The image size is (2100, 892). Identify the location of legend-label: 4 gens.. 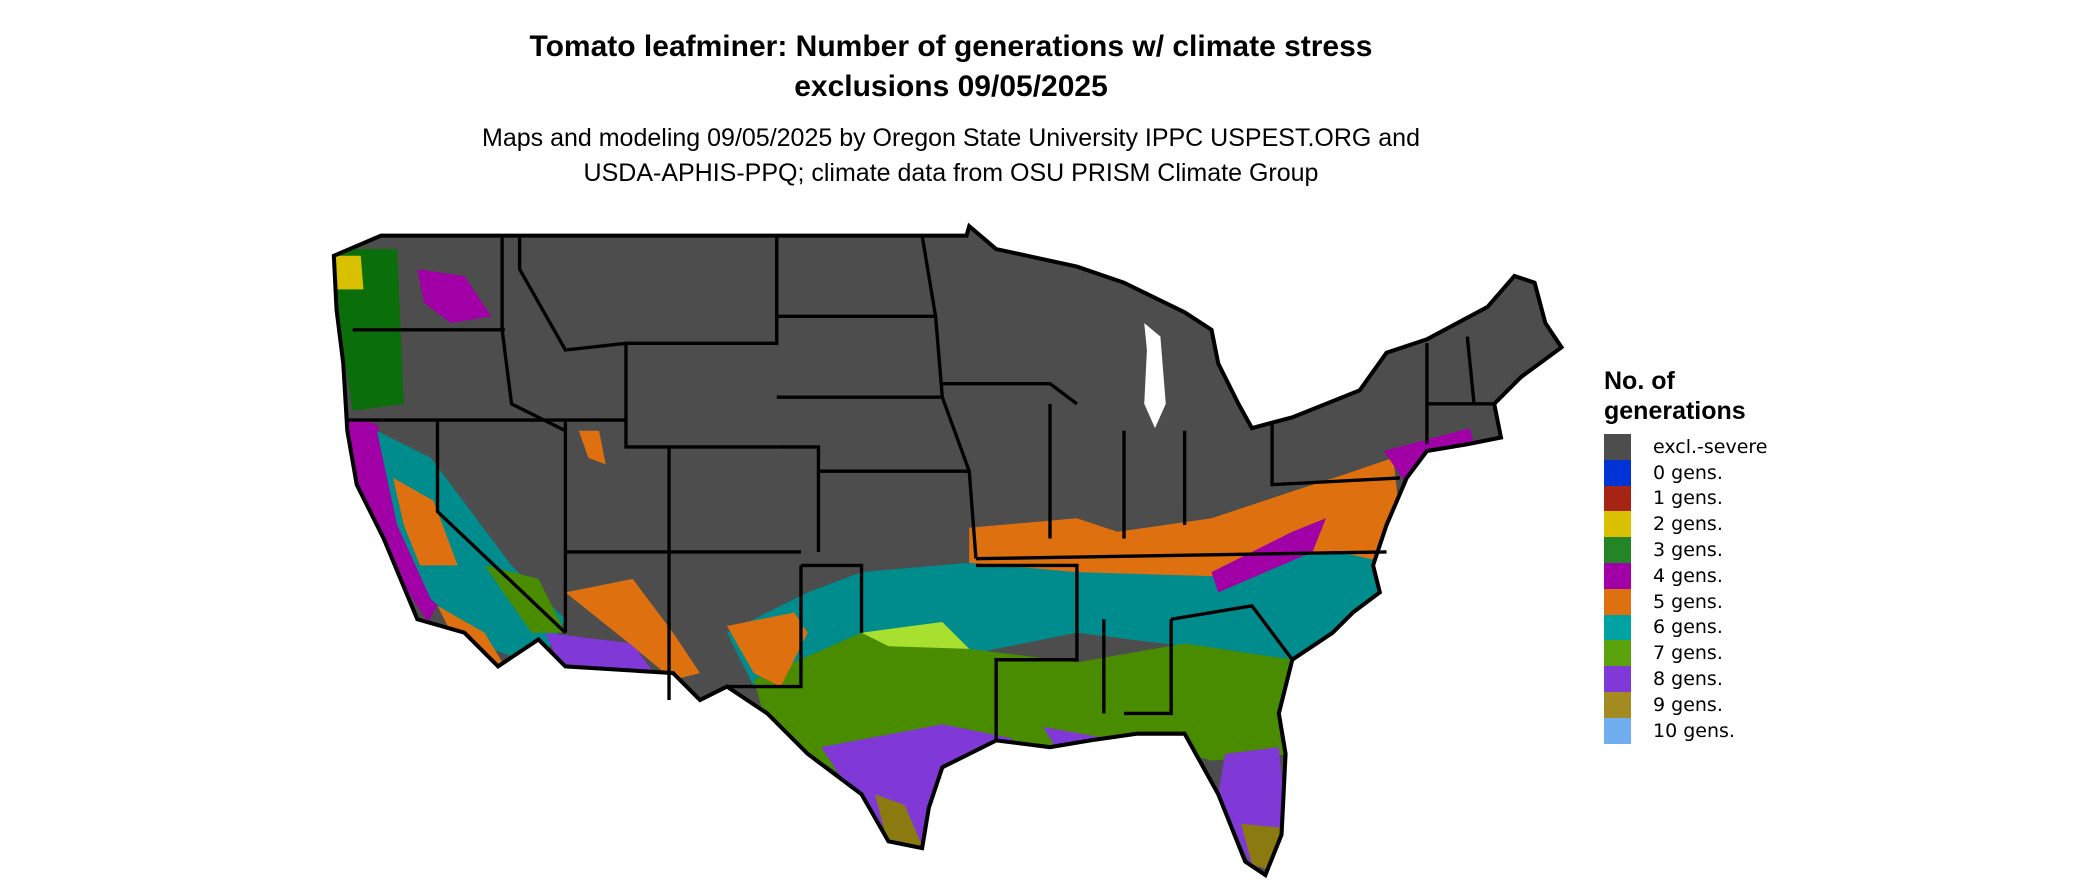
(1688, 575).